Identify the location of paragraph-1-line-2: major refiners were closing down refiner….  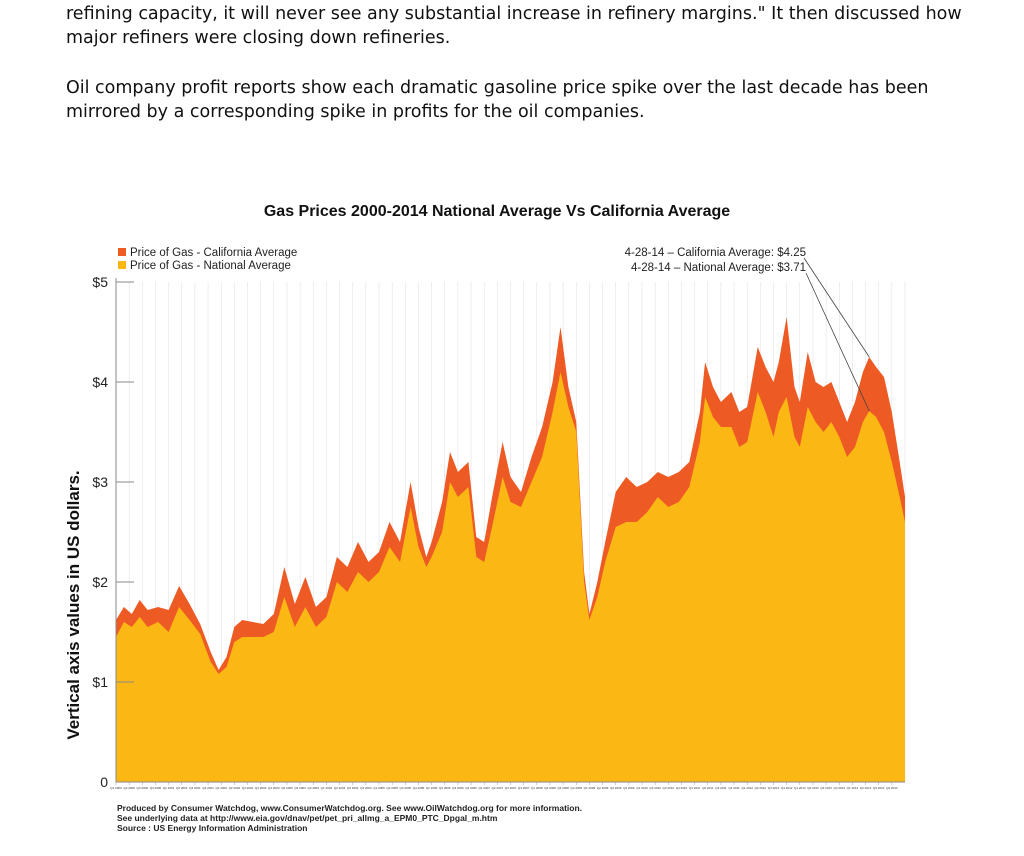
(258, 38).